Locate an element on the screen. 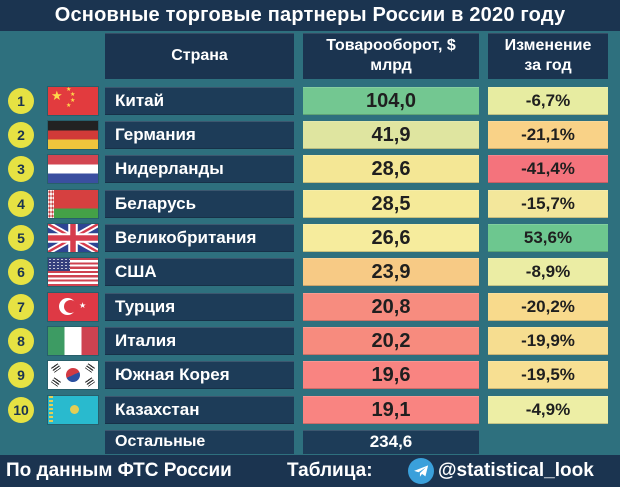  column-header-turnover: Товарооборот, $ млрд is located at coordinates (391, 56).